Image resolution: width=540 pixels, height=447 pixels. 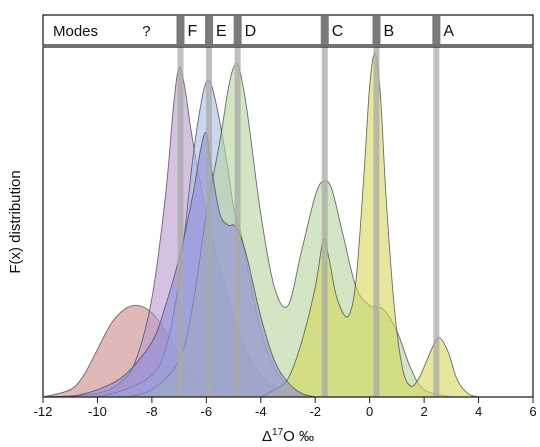 What do you see at coordinates (43, 411) in the screenshot?
I see `x-tick-label: -12` at bounding box center [43, 411].